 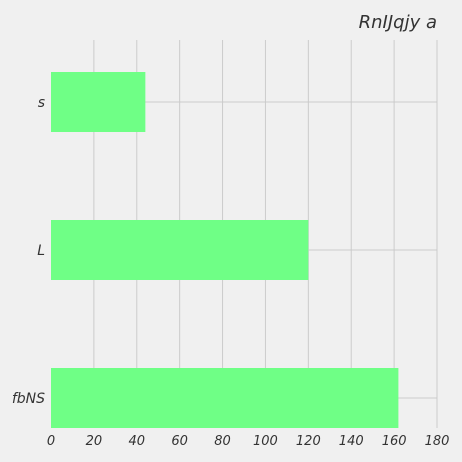 What do you see at coordinates (179, 441) in the screenshot?
I see `x-tick-label-60: 60` at bounding box center [179, 441].